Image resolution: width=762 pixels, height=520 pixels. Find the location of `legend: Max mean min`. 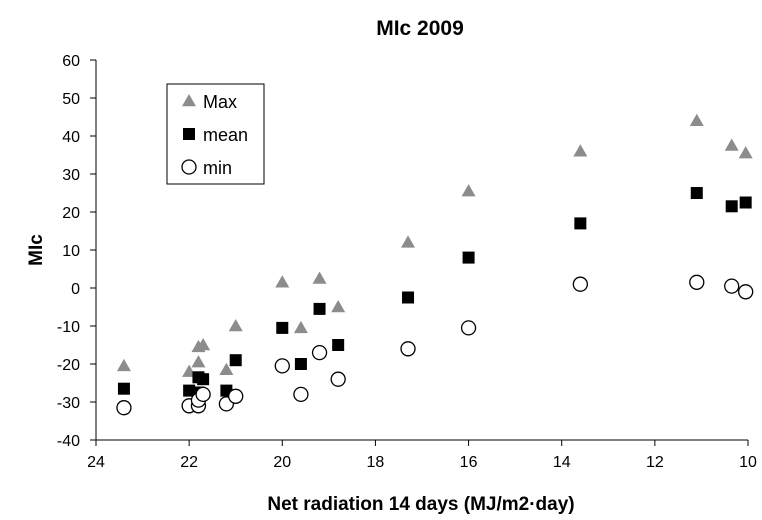

legend: Max mean min is located at coordinates (215, 134).